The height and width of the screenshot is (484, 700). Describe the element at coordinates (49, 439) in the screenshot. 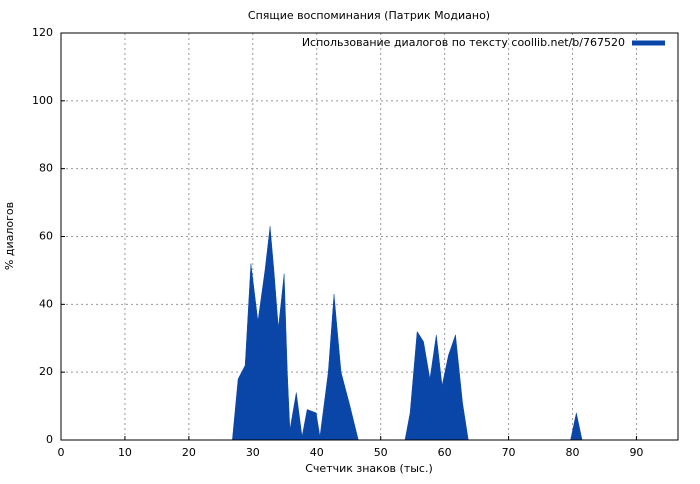

I see `y-tick-label: 0` at that location.